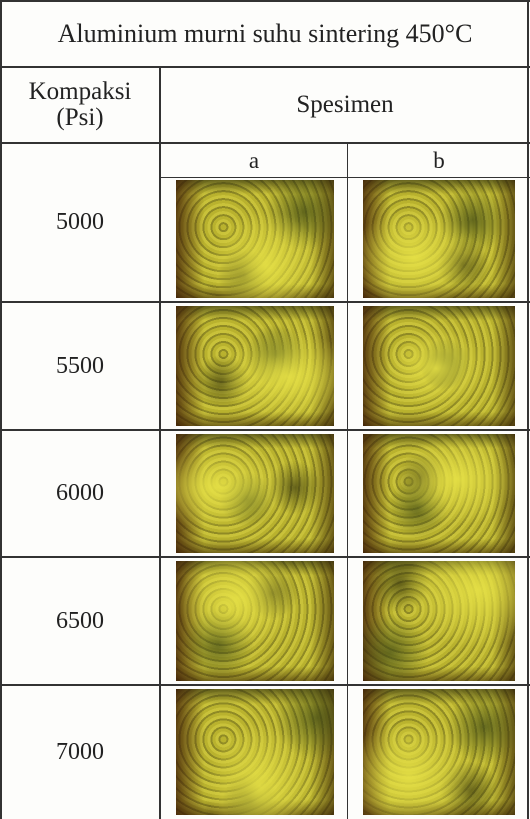 The image size is (530, 819). What do you see at coordinates (80, 751) in the screenshot?
I see `compaction-value: 7000` at bounding box center [80, 751].